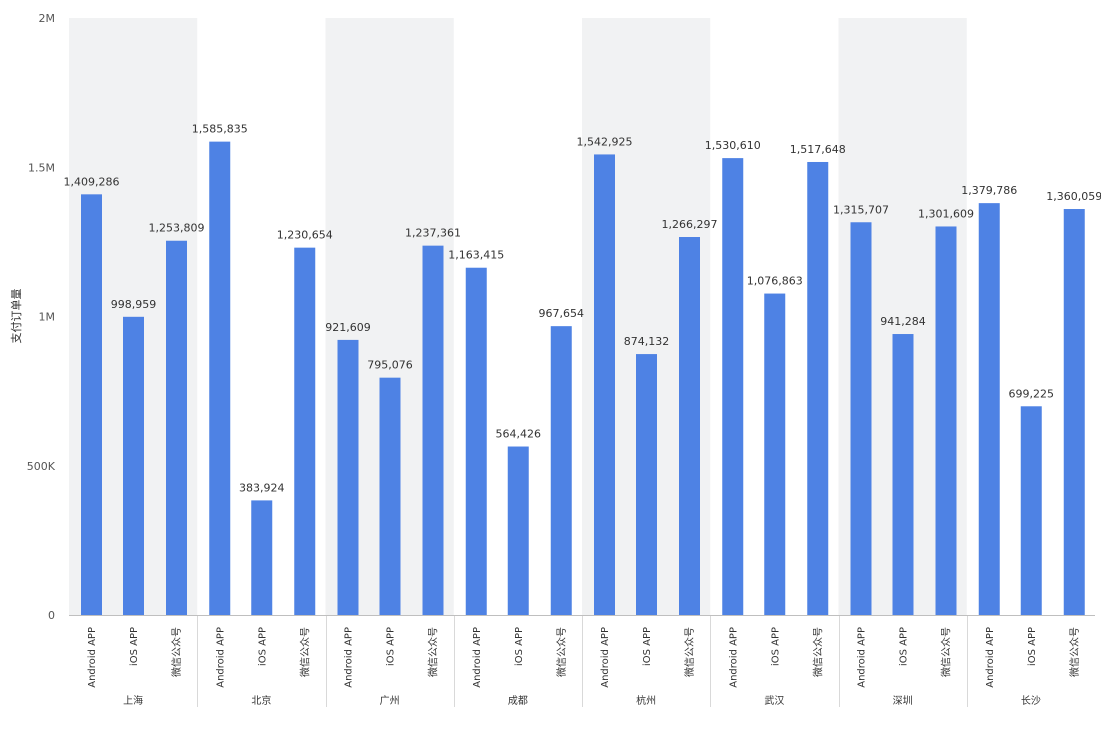 Image resolution: width=1101 pixels, height=731 pixels. I want to click on x-group-label: 北京, so click(261, 700).